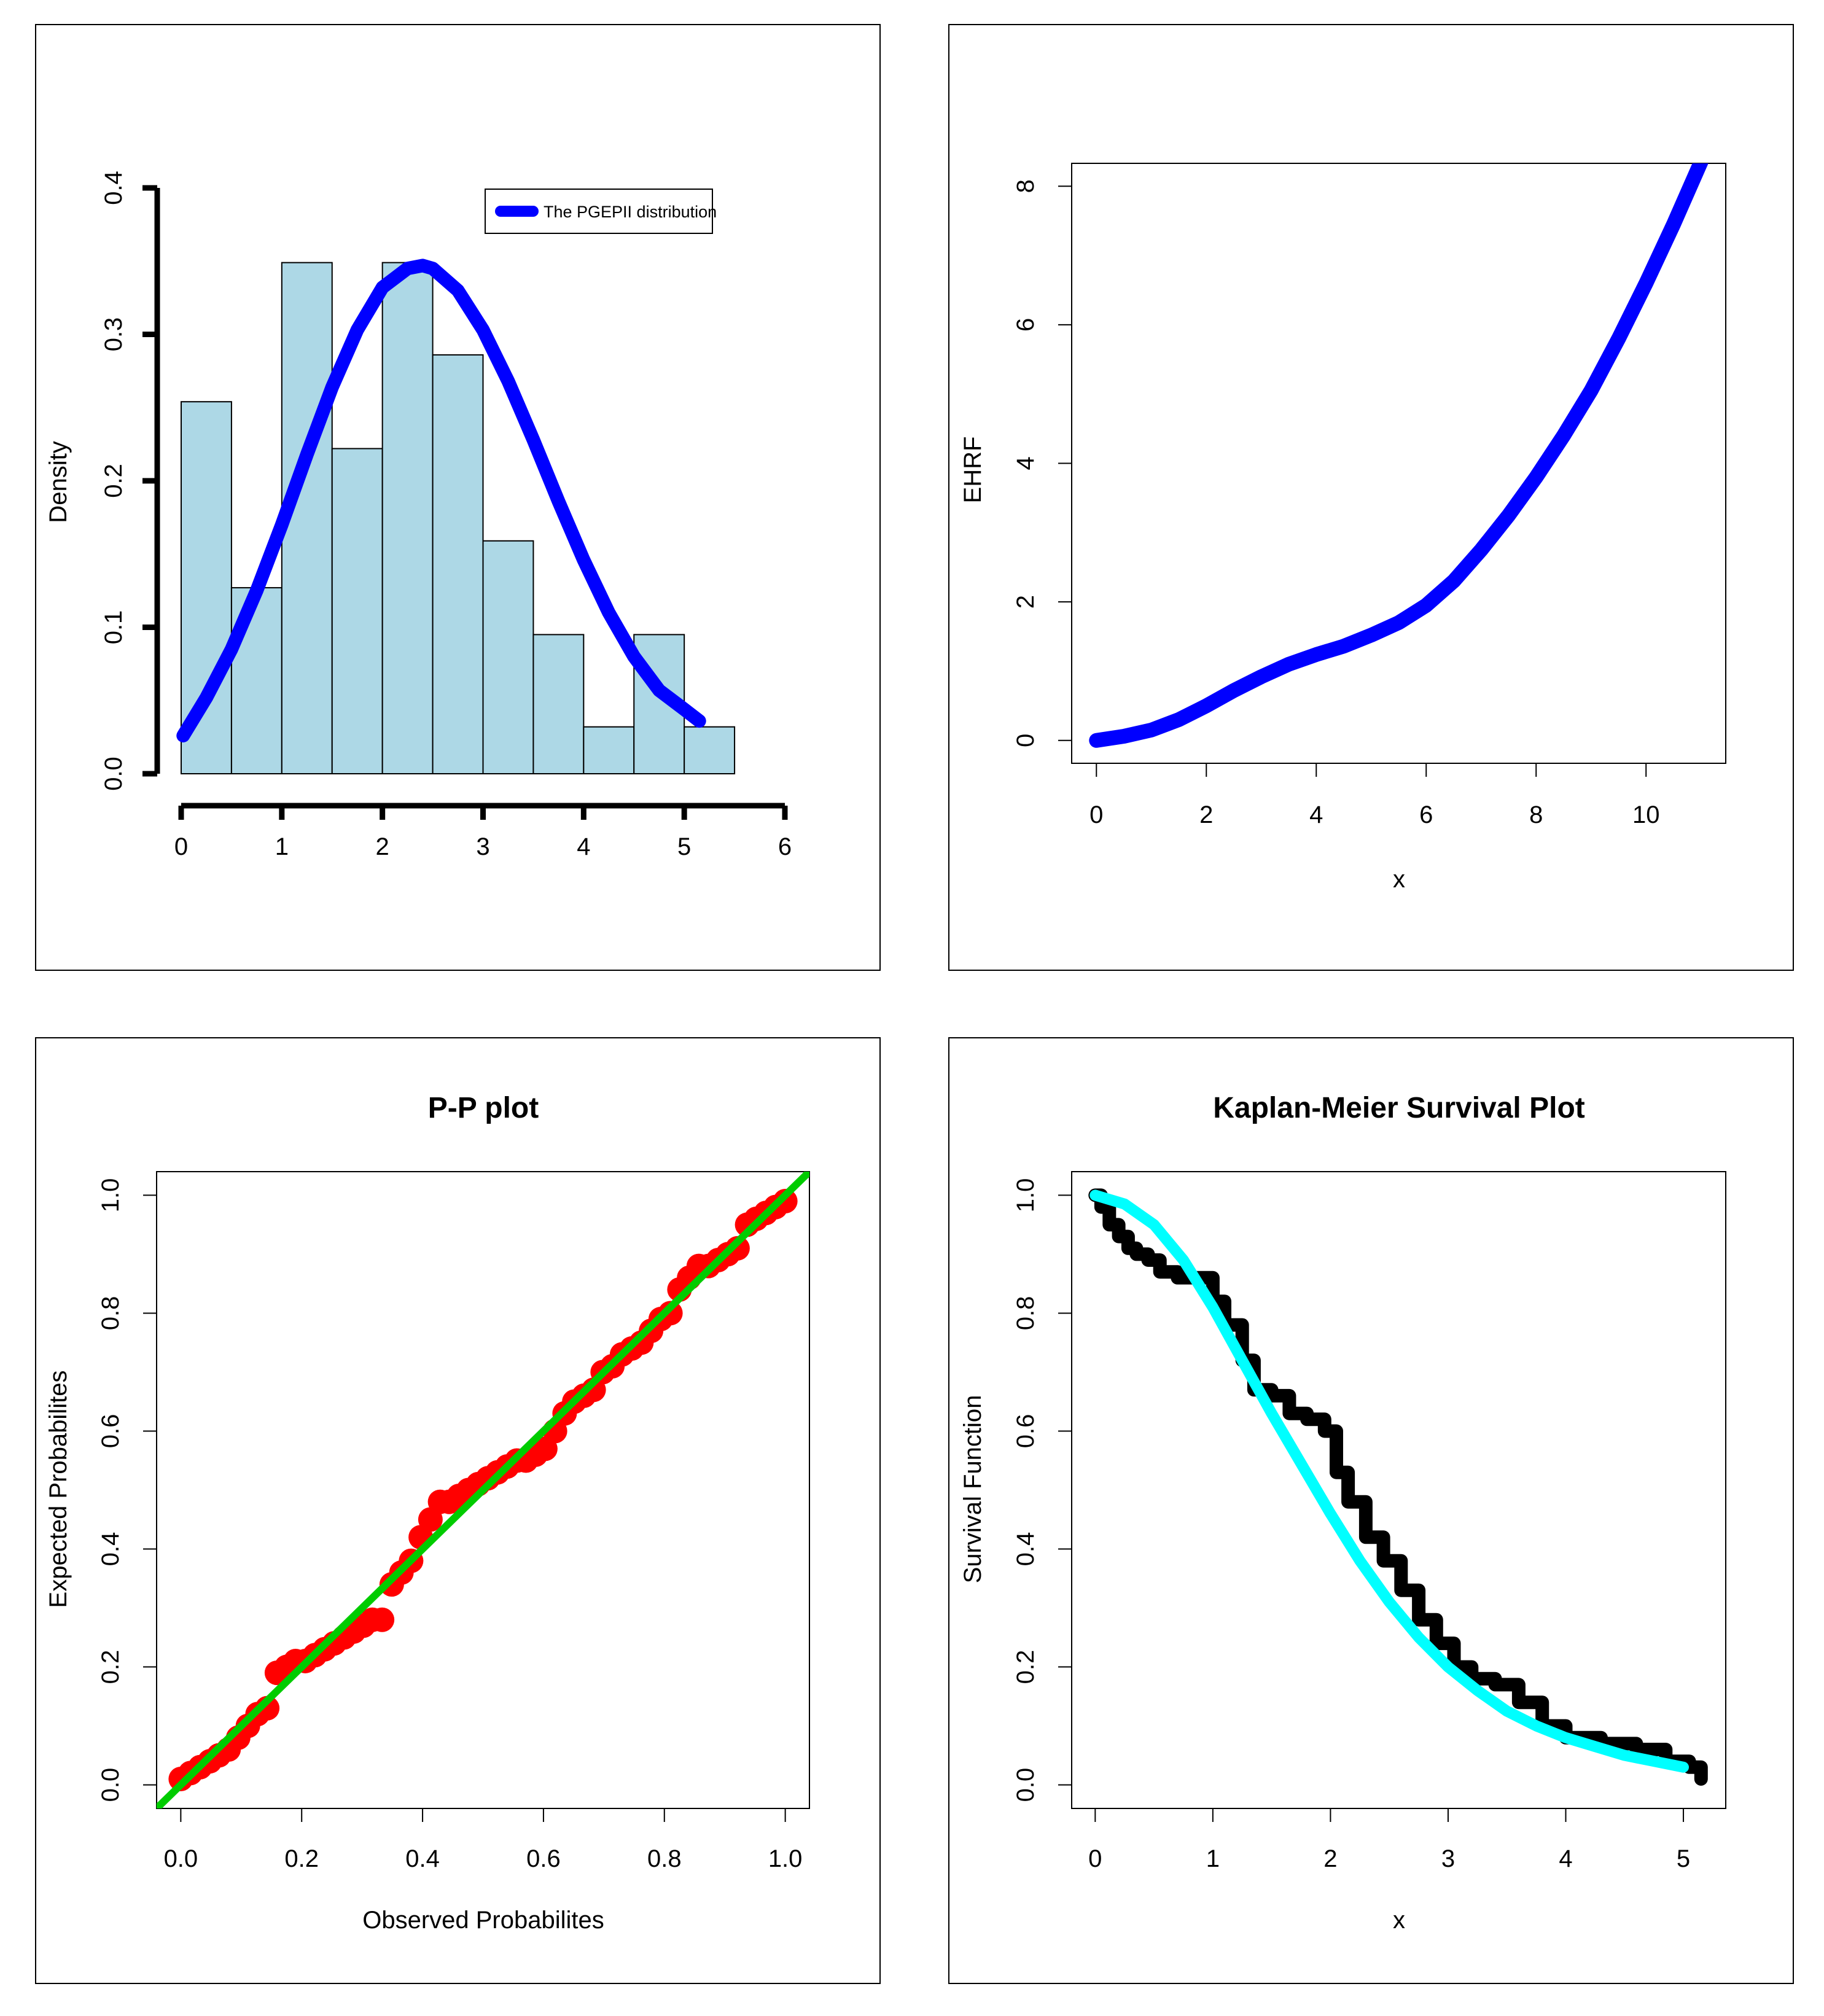  What do you see at coordinates (1025, 1549) in the screenshot?
I see `km-y-tick-label: 0.4` at bounding box center [1025, 1549].